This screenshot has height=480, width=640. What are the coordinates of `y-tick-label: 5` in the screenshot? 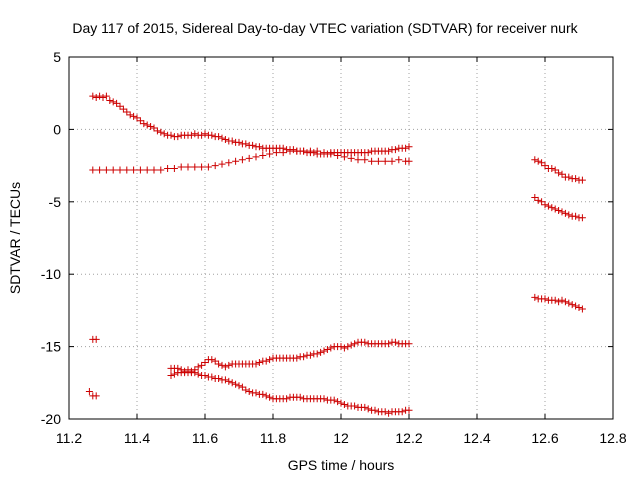 It's located at (57, 57).